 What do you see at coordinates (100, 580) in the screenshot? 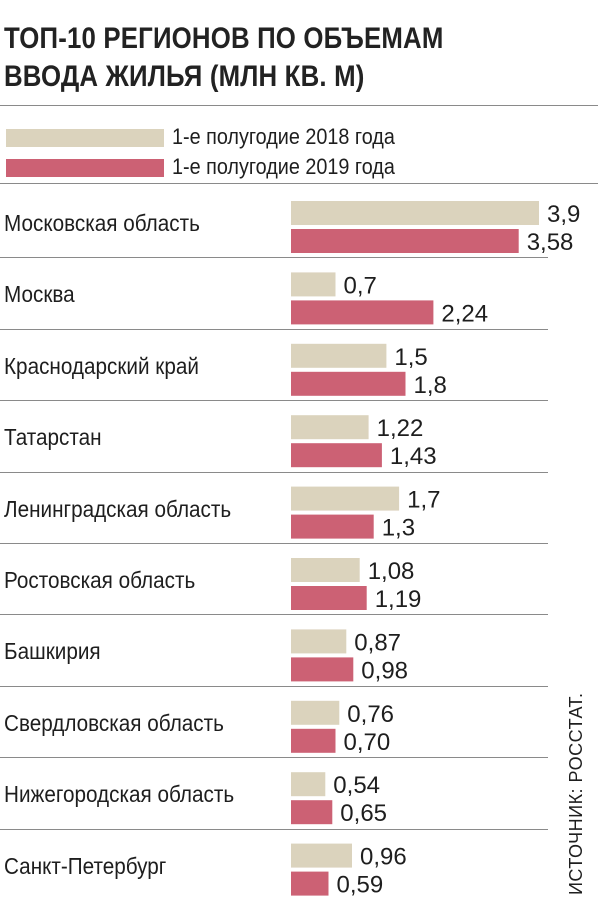
I see `category-label: Ростовская область` at bounding box center [100, 580].